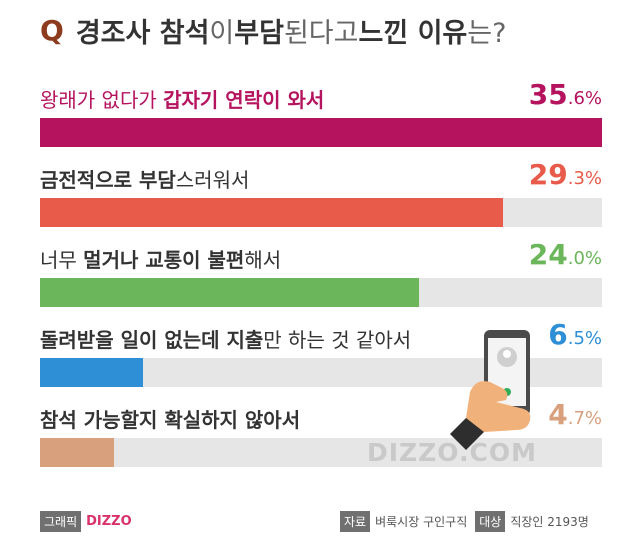  What do you see at coordinates (108, 180) in the screenshot?
I see `category-label-part: 금전적으로 부담` at bounding box center [108, 180].